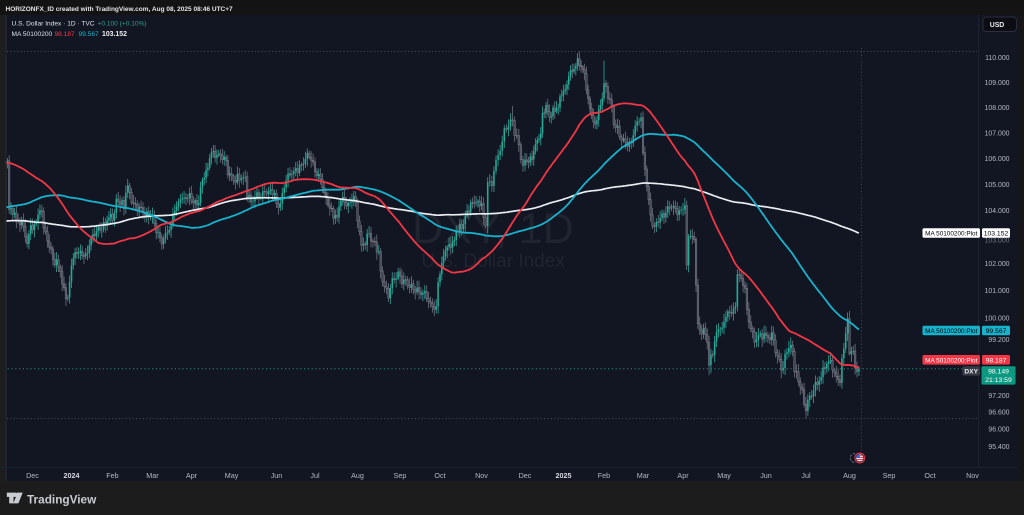  I want to click on svg-text: DXY, so click(971, 371).